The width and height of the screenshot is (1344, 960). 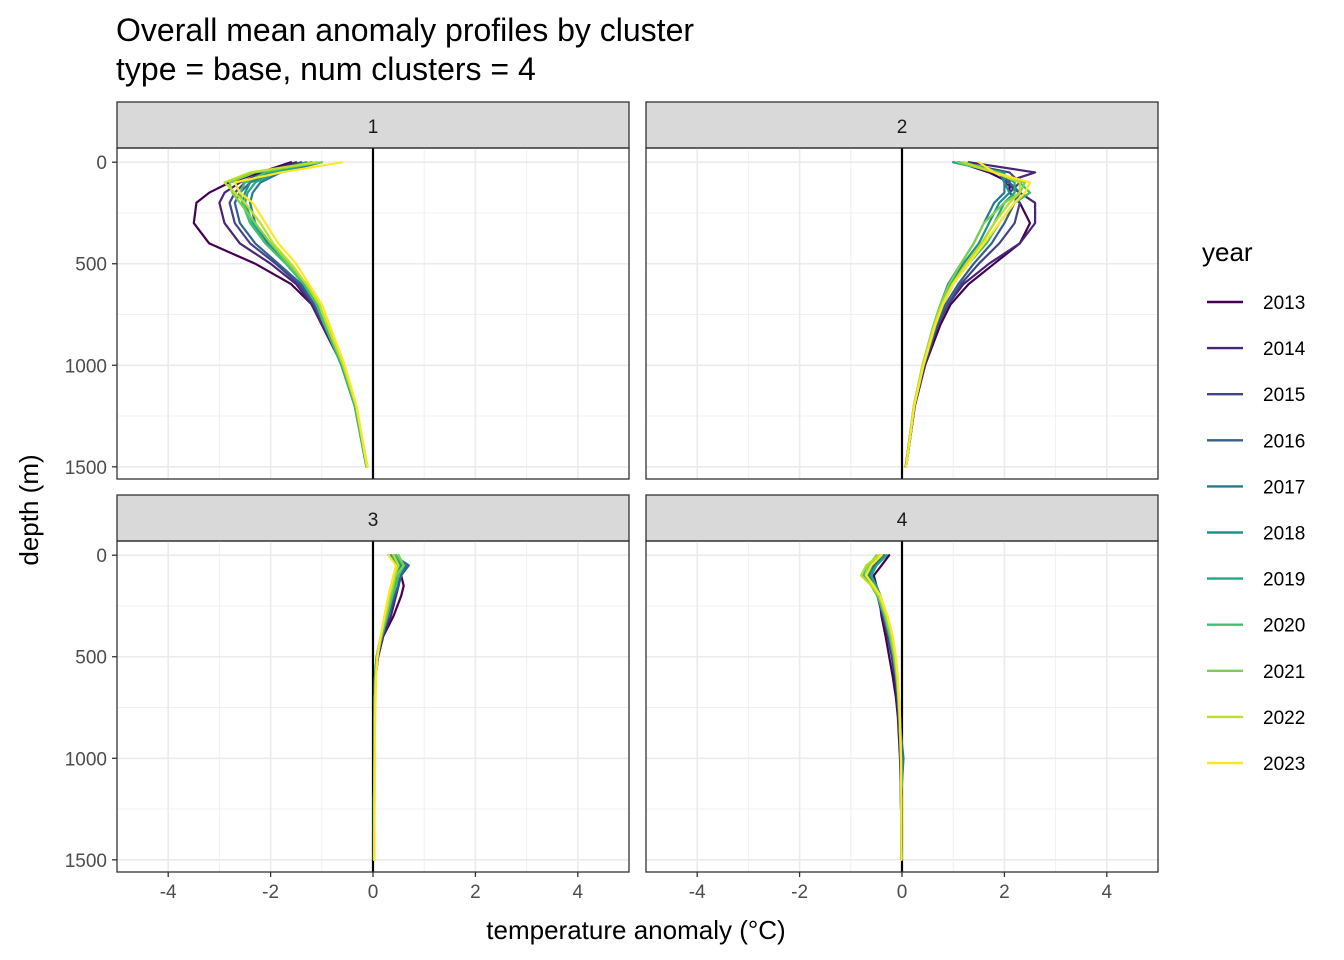 What do you see at coordinates (1256, 349) in the screenshot?
I see `legend-item-2014: 2014` at bounding box center [1256, 349].